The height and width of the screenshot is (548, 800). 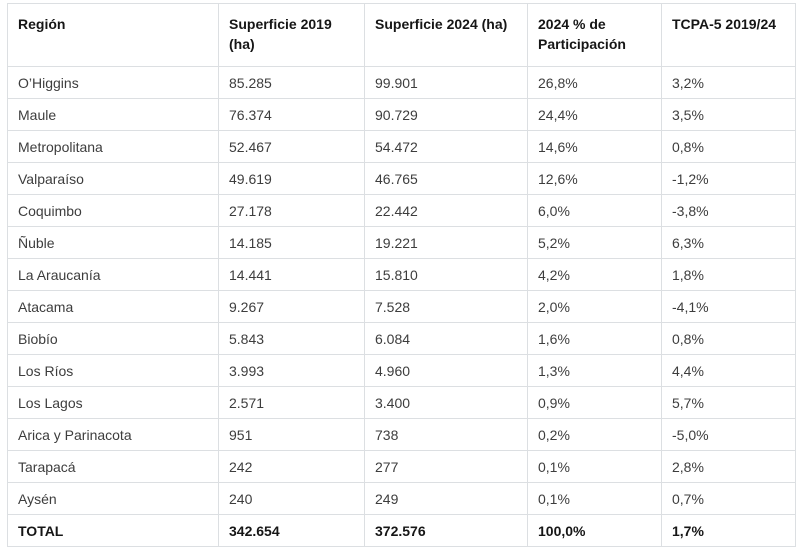 I want to click on column-header-tcpa: TCPA-5 2019/24, so click(x=728, y=35).